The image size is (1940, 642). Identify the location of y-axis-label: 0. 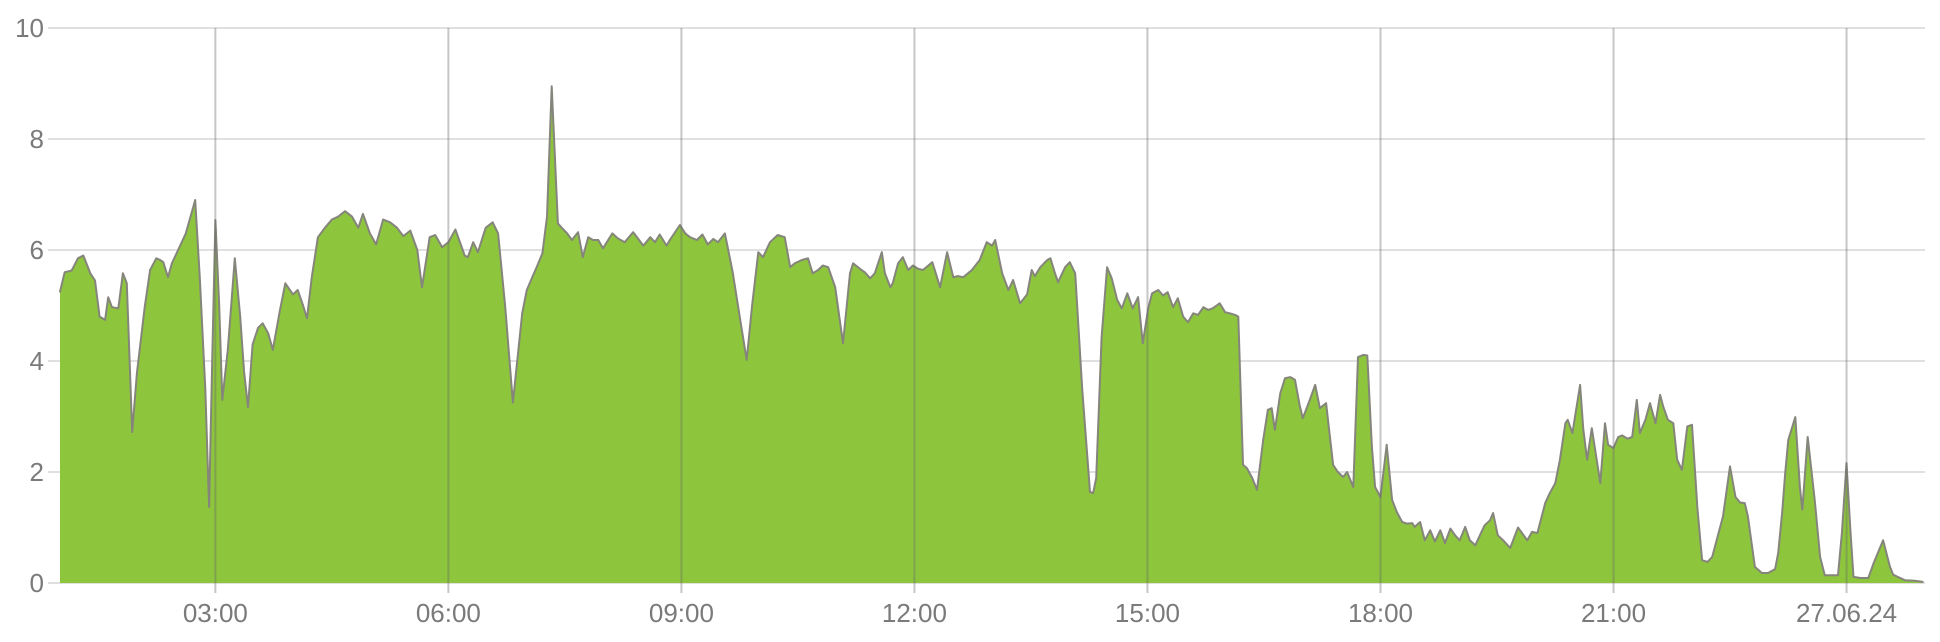
(37, 583).